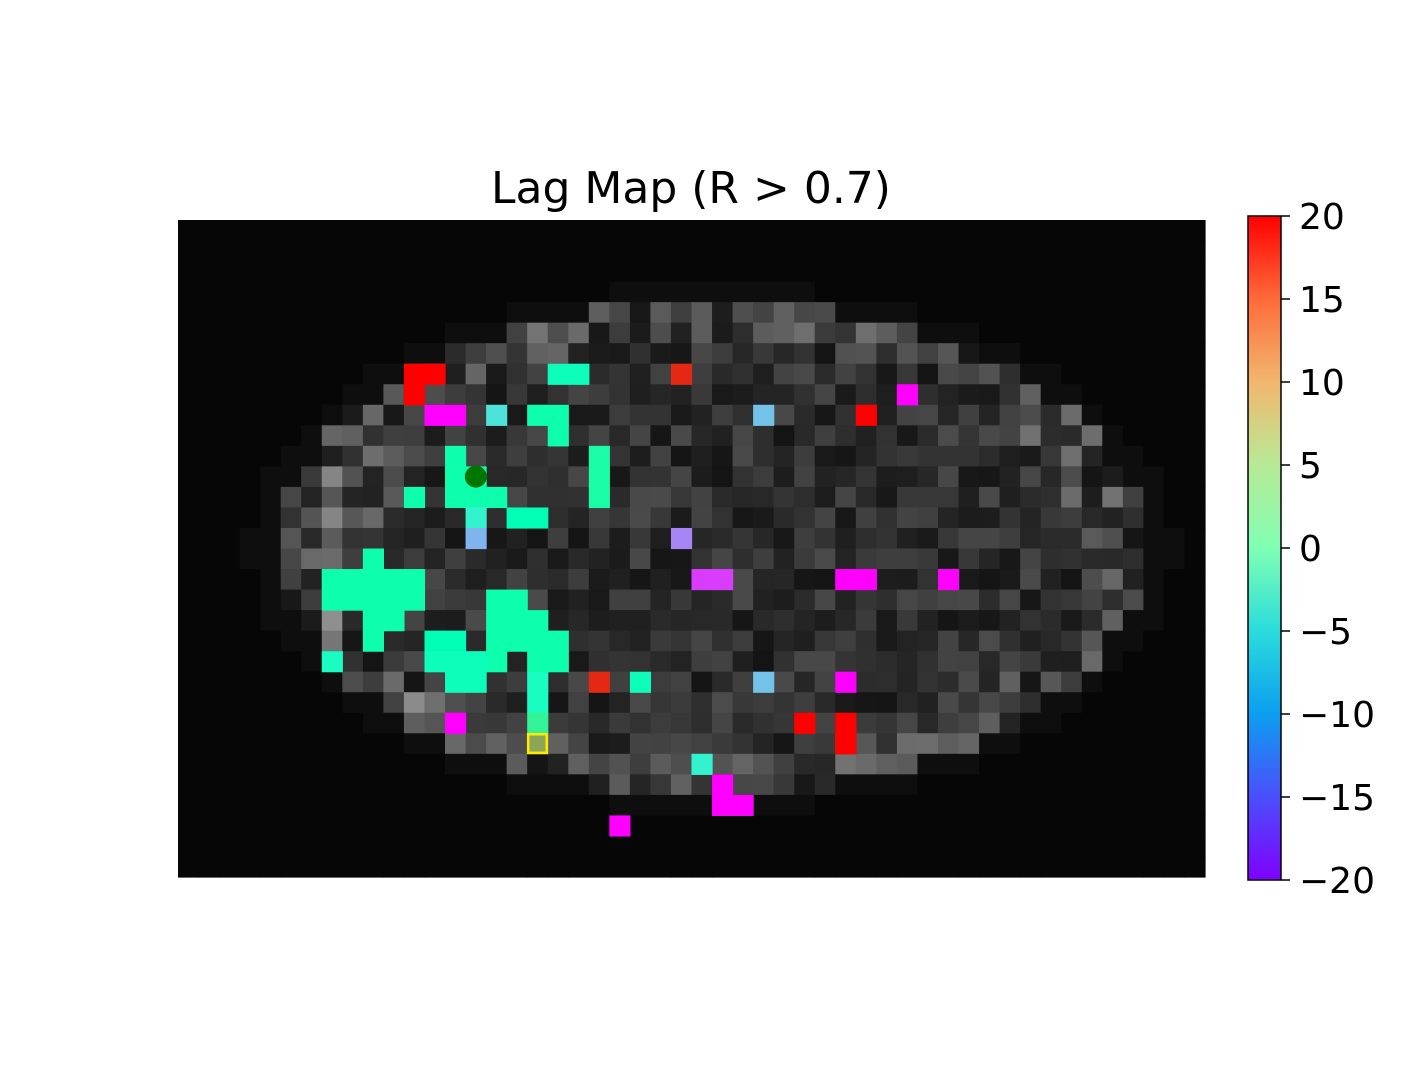 The image size is (1424, 1086). I want to click on colorbar-tick-label: −10, so click(1337, 715).